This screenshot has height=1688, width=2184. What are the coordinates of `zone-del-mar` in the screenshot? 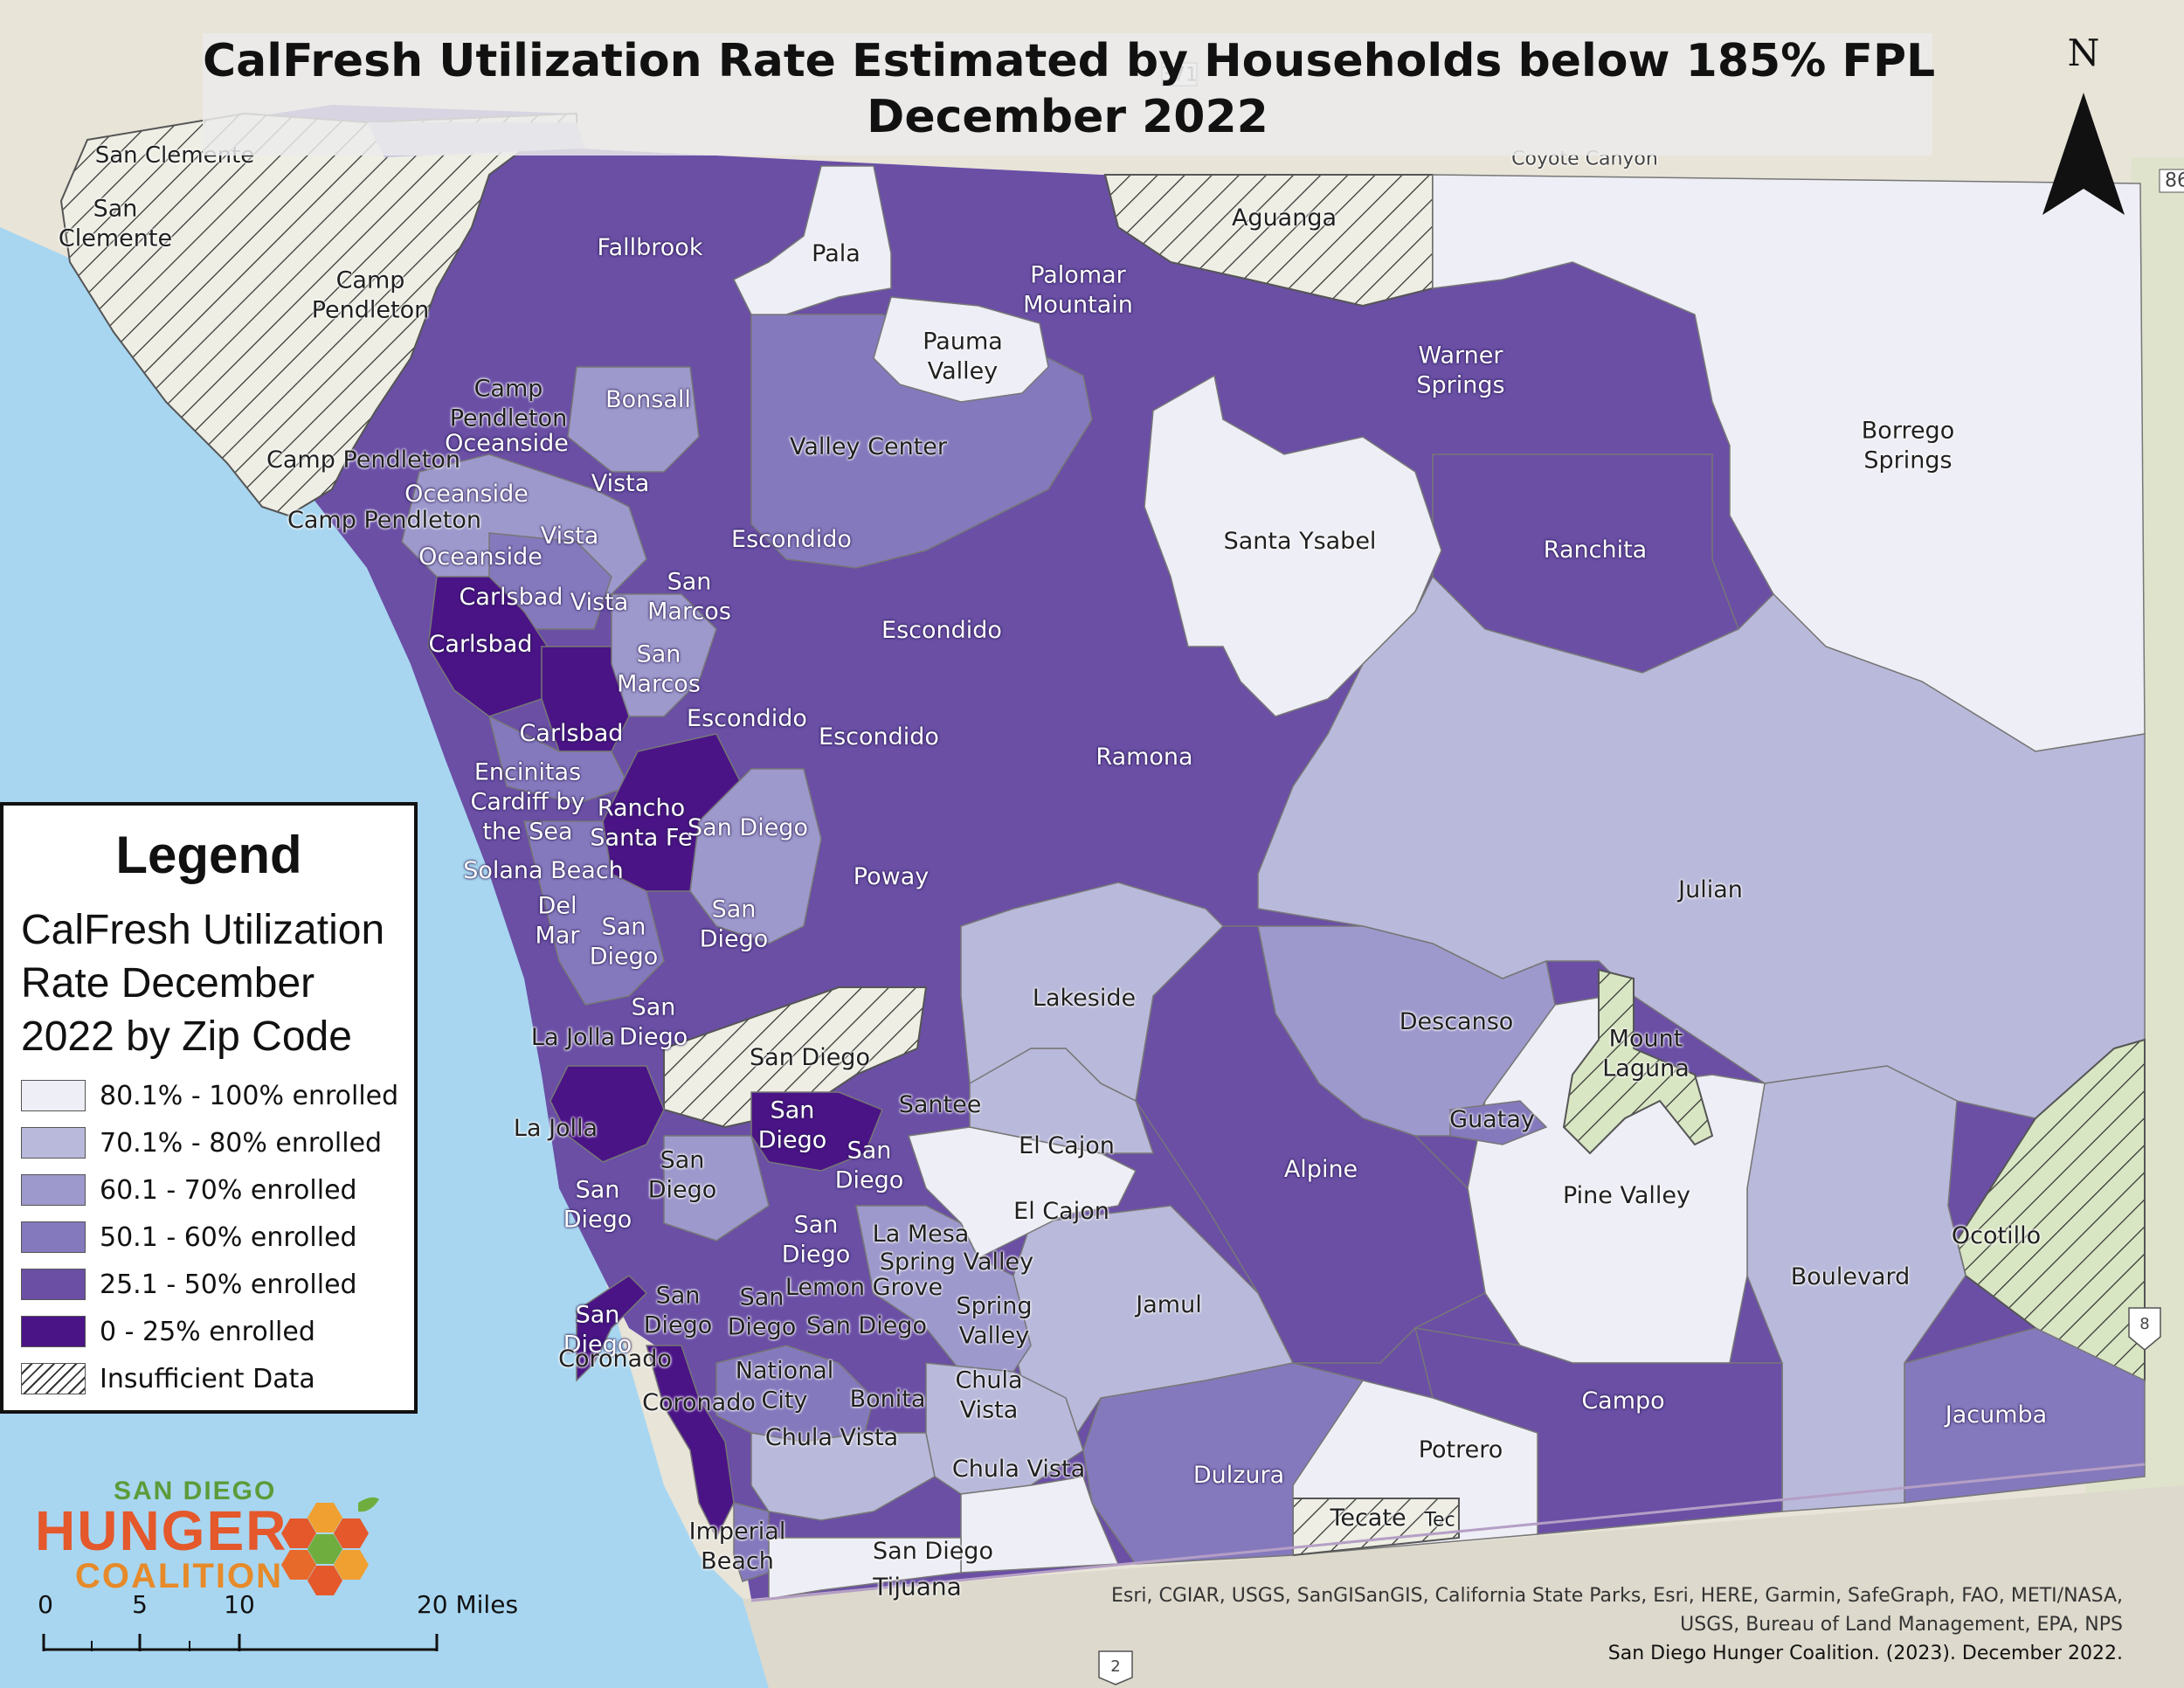 It's located at (594, 913).